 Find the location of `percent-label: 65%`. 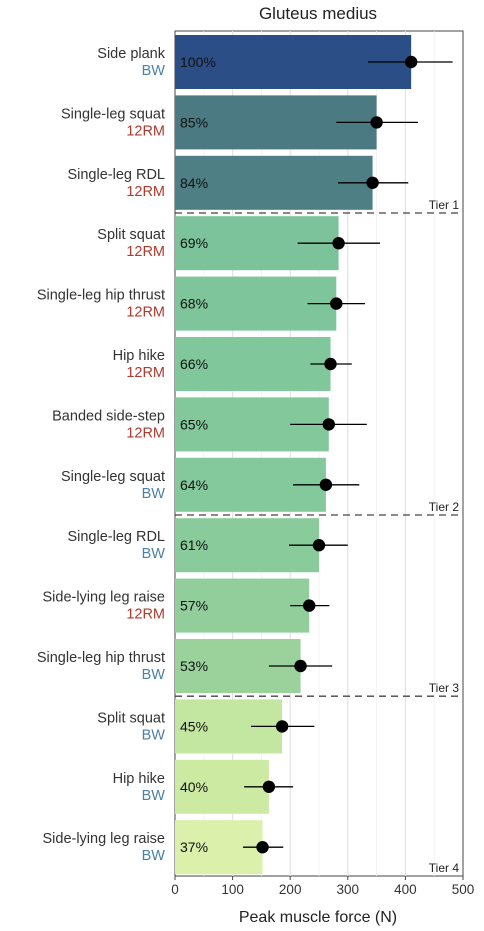

percent-label: 65% is located at coordinates (194, 424).